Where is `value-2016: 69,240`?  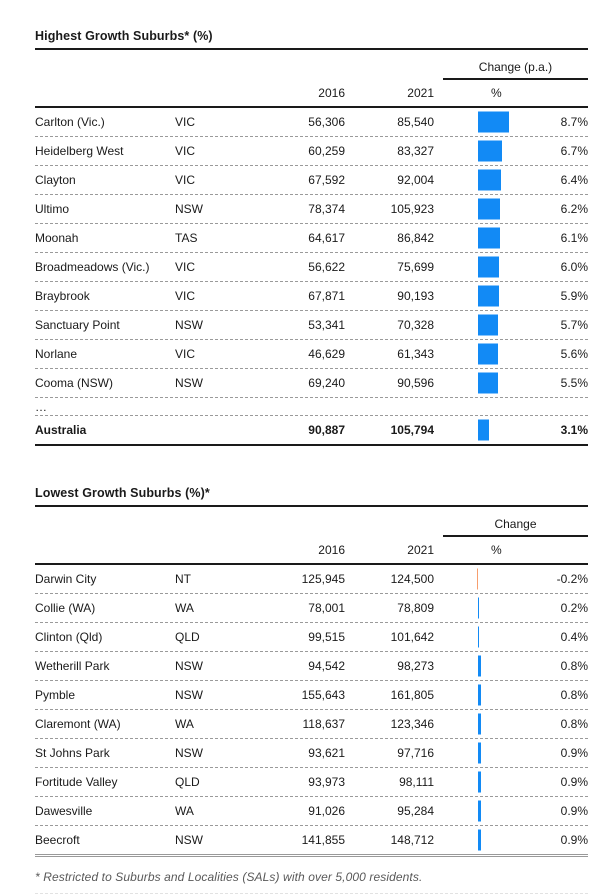 value-2016: 69,240 is located at coordinates (326, 383).